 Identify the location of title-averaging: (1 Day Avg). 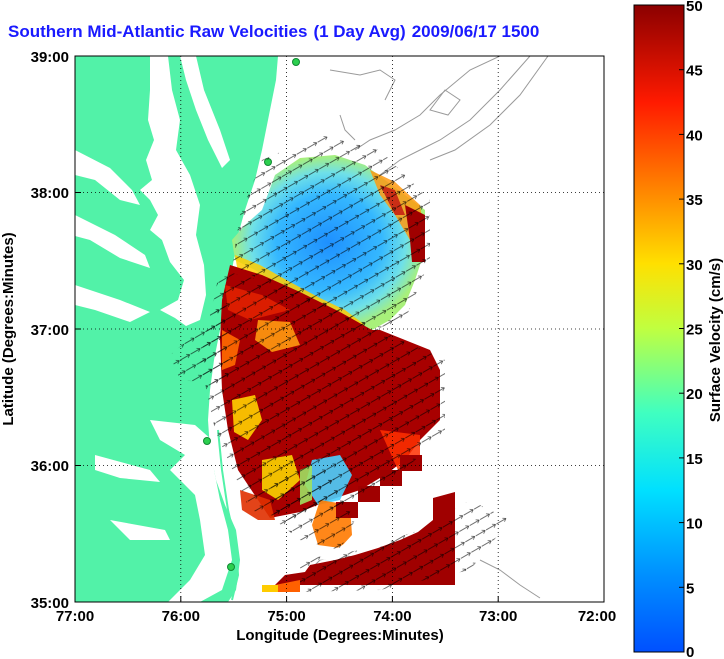
(359, 31).